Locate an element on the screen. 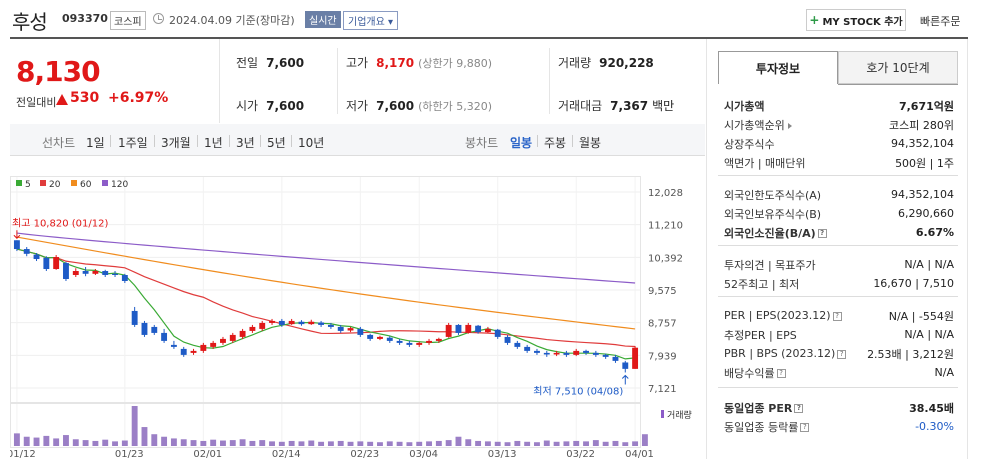 The width and height of the screenshot is (987, 462). tab-invest-info: 투자정보 is located at coordinates (778, 67).